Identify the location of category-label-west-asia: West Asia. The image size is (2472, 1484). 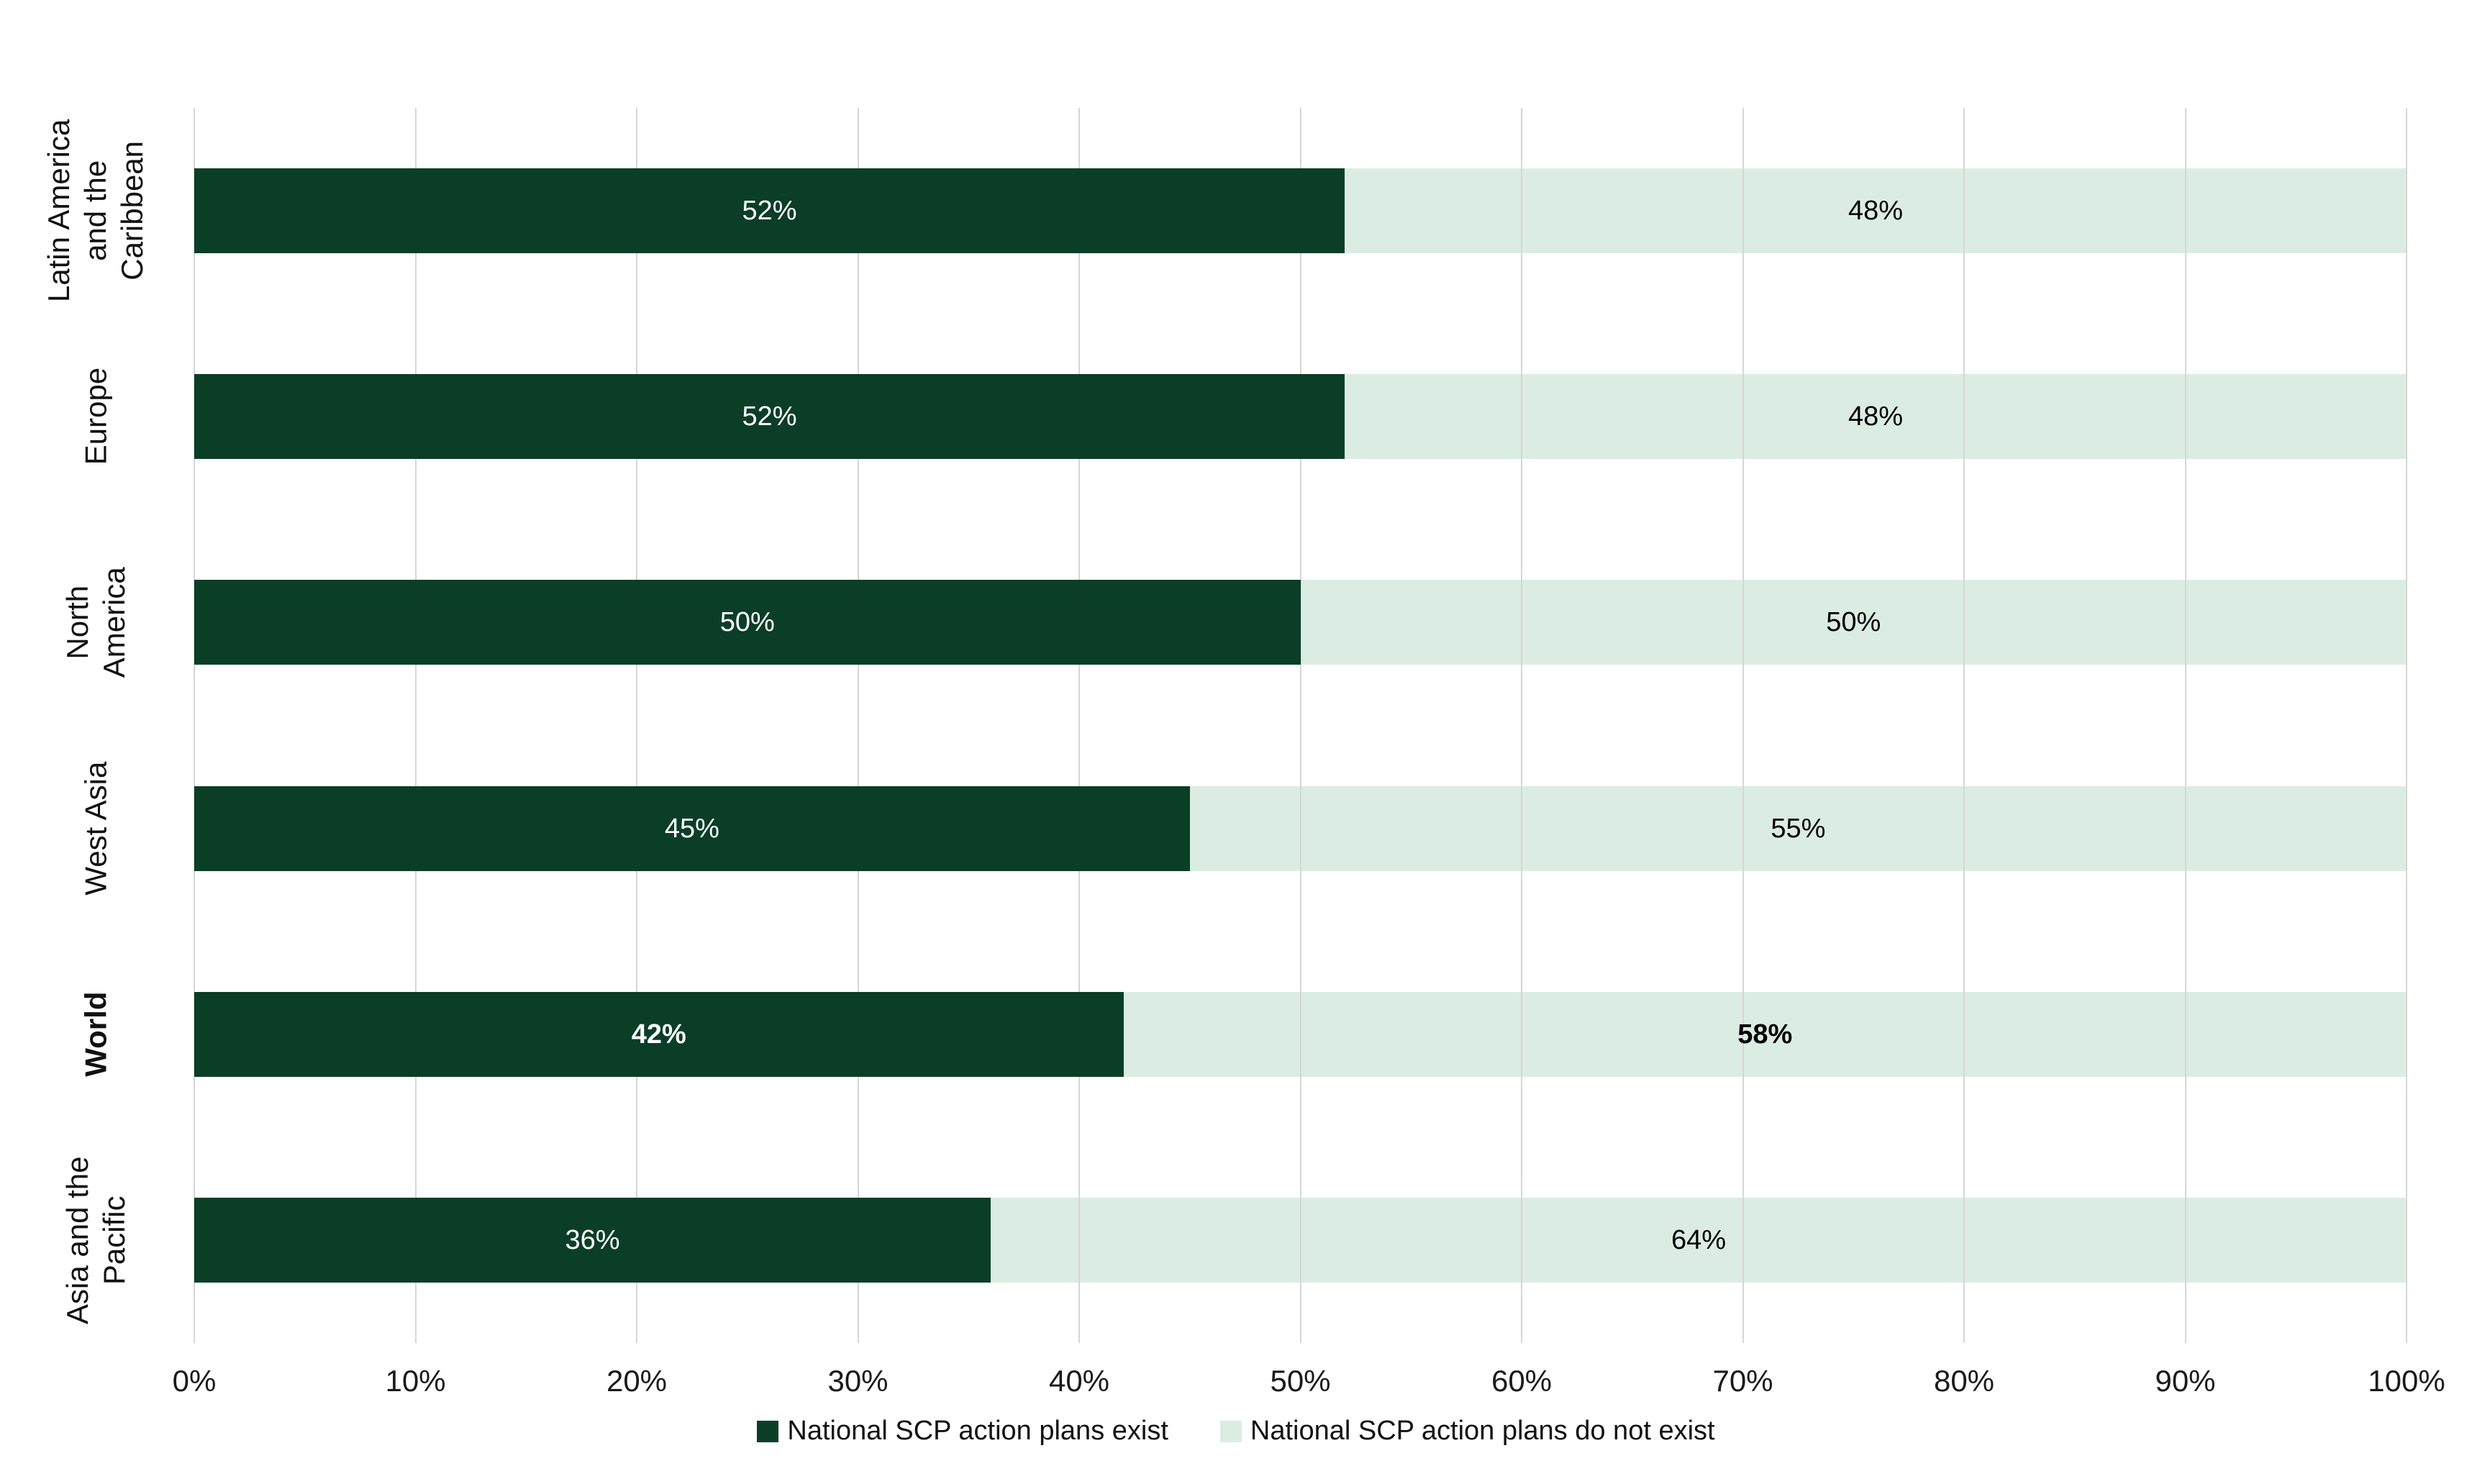
(96, 829).